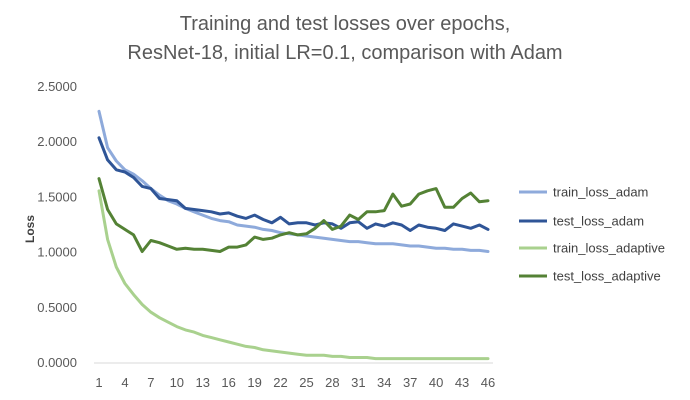 The width and height of the screenshot is (690, 400). Describe the element at coordinates (254, 382) in the screenshot. I see `x-tick-label: 19` at that location.